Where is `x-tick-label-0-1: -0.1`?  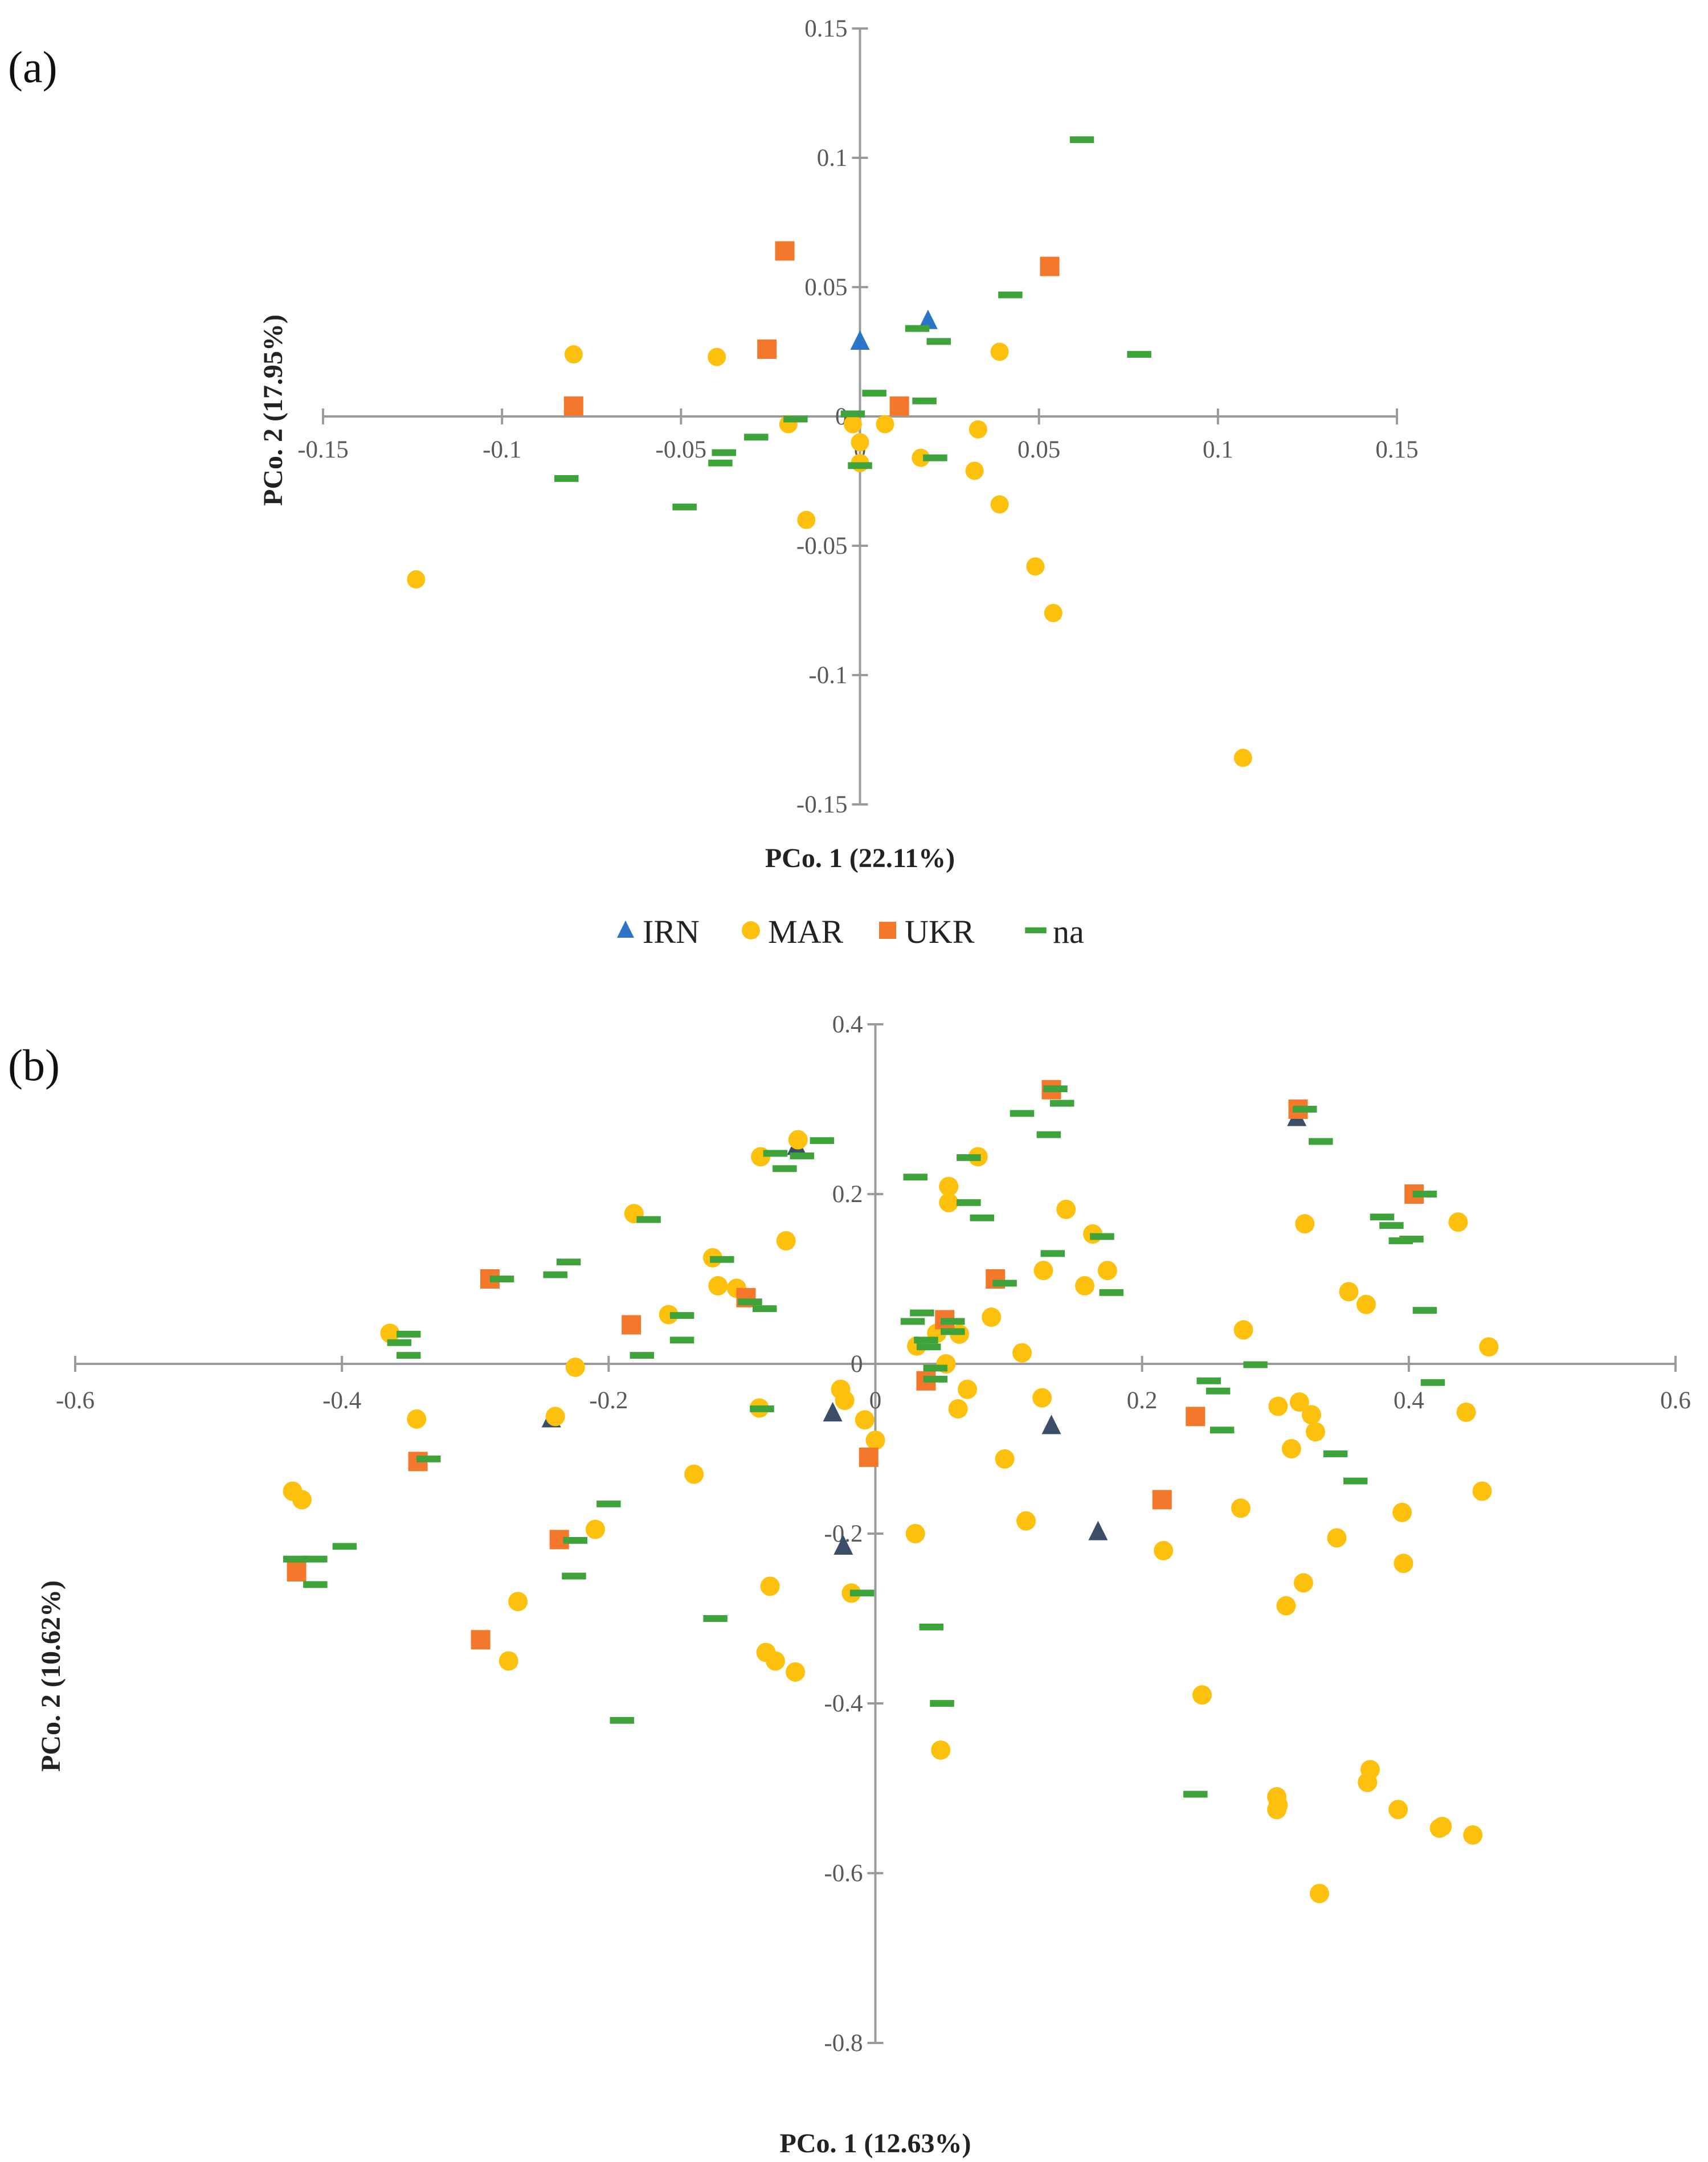
x-tick-label-0-1: -0.1 is located at coordinates (502, 449).